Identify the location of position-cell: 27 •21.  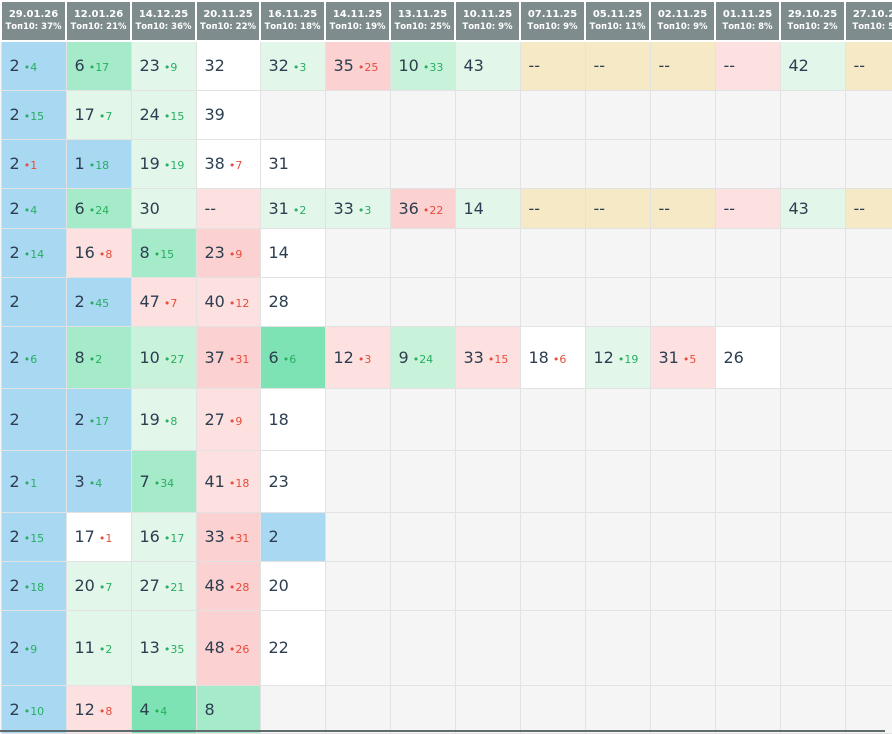
(163, 585).